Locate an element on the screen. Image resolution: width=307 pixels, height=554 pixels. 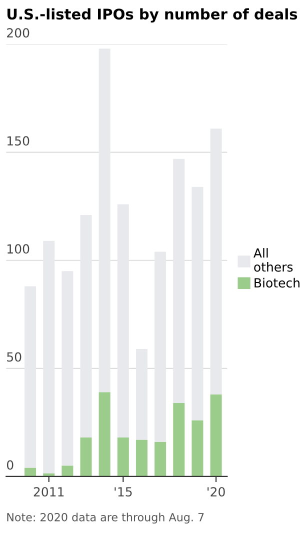
x-tick-label: 2011 is located at coordinates (49, 492).